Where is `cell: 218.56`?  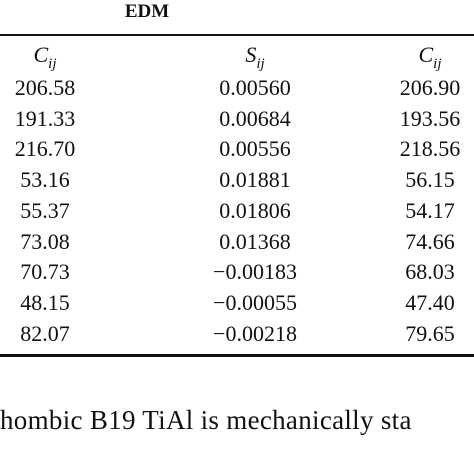
cell: 218.56 is located at coordinates (430, 149).